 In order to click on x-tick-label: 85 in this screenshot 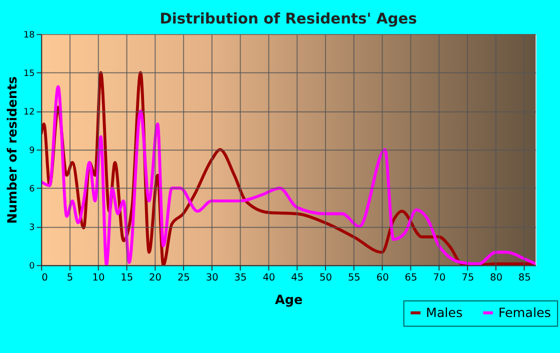, I will do `click(524, 278)`.